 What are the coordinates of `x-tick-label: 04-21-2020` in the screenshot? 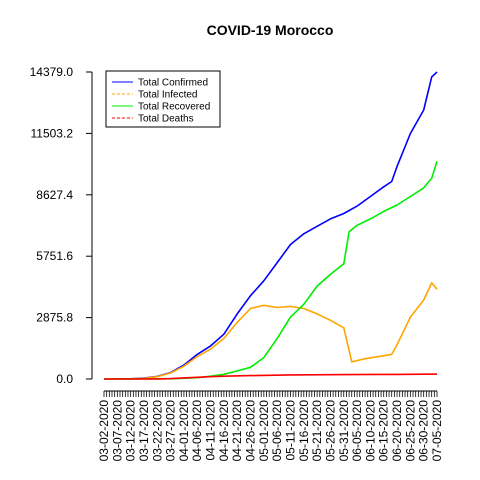 It's located at (237, 431).